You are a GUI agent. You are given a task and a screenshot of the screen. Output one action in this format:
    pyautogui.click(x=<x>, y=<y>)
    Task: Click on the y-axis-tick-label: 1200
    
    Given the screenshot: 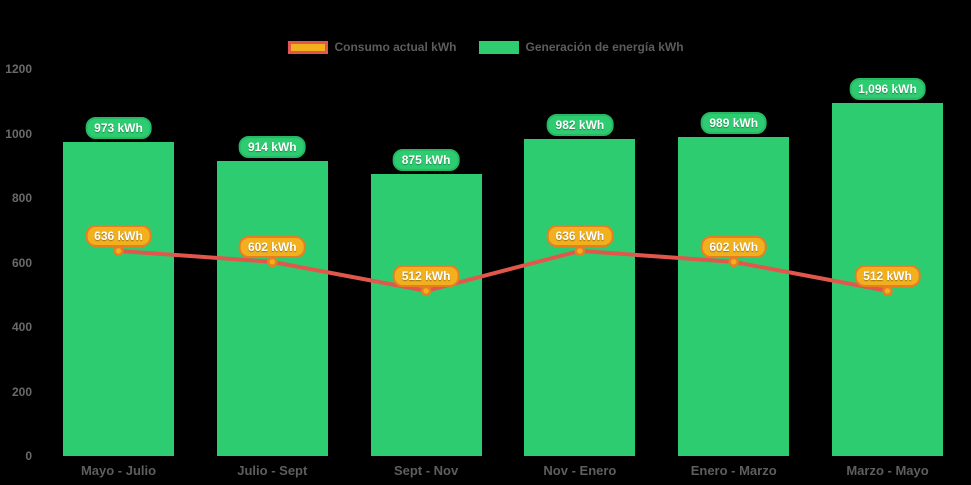 What is the action you would take?
    pyautogui.click(x=18, y=69)
    